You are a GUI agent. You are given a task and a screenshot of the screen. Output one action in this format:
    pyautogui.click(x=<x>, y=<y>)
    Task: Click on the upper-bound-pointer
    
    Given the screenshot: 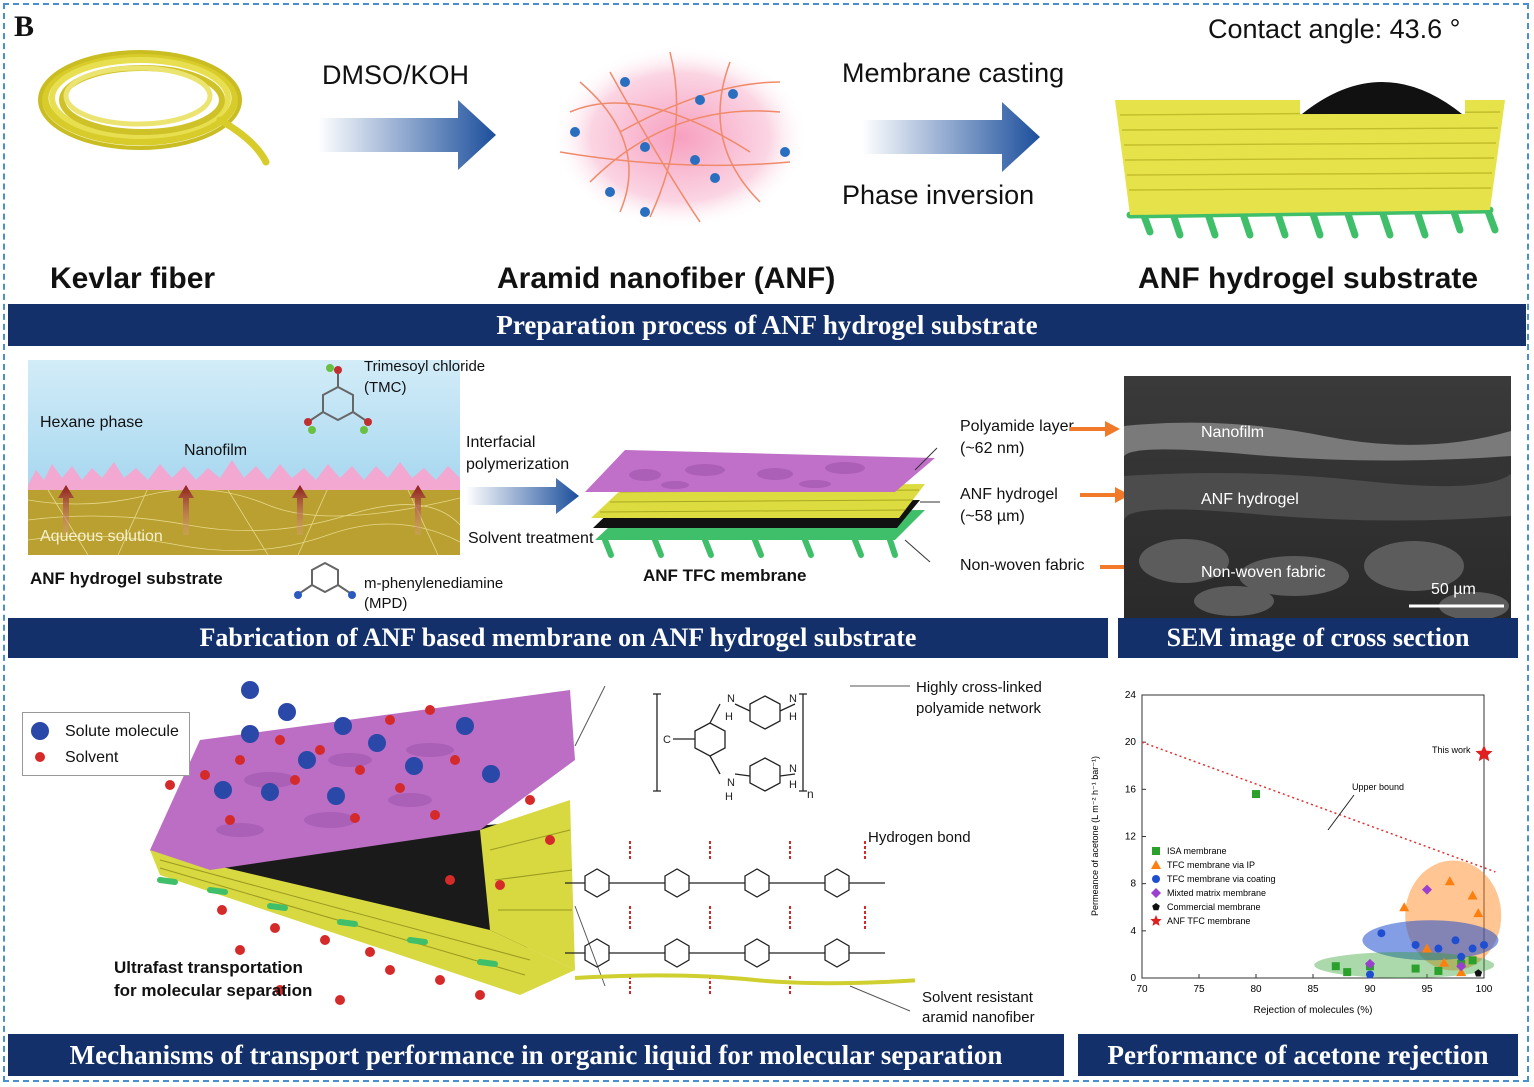 What is the action you would take?
    pyautogui.click(x=1341, y=812)
    